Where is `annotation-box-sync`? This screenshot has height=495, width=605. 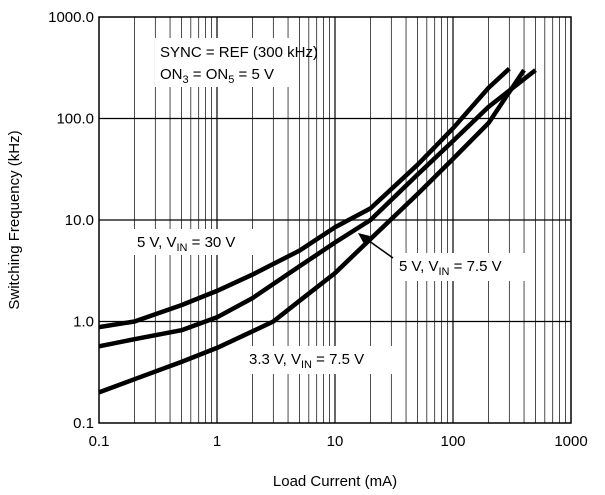
annotation-box-sync is located at coordinates (226, 62).